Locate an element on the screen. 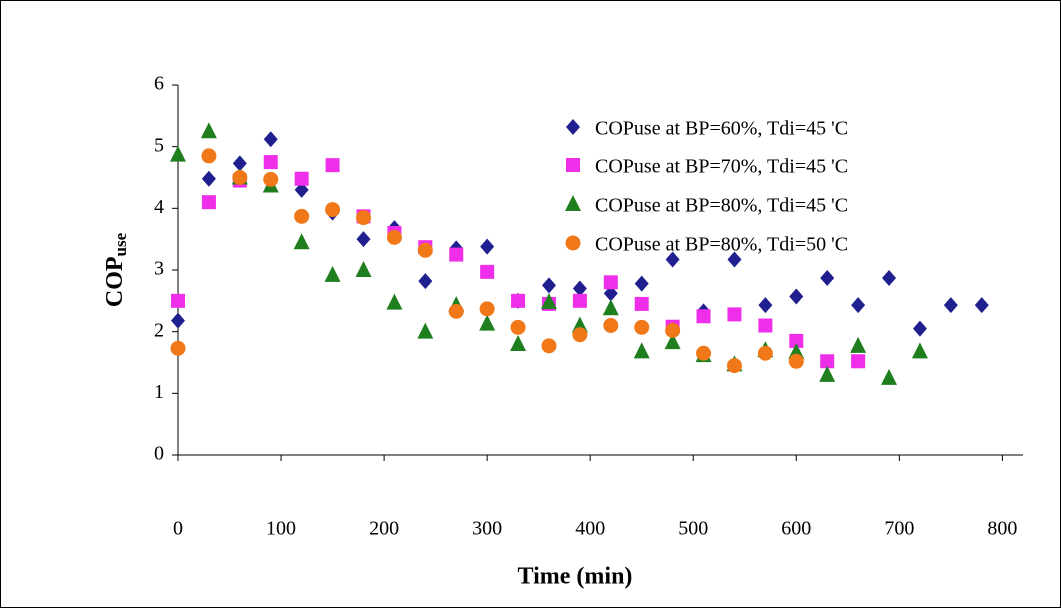 The height and width of the screenshot is (608, 1061). legend-label: COPuse at BP=80%, Tdi=45 'C is located at coordinates (721, 206).